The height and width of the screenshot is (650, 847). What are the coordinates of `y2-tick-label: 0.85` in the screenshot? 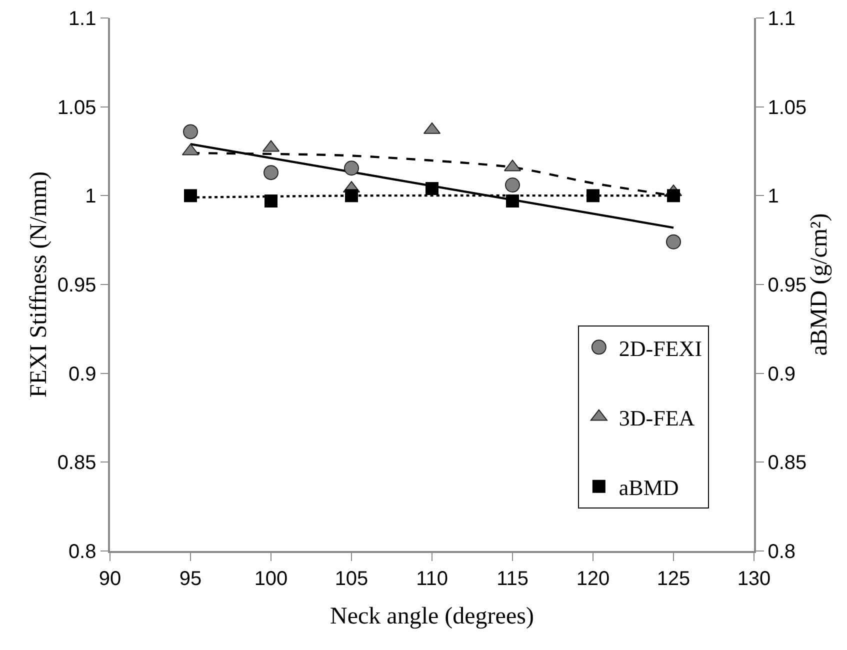 It's located at (787, 463).